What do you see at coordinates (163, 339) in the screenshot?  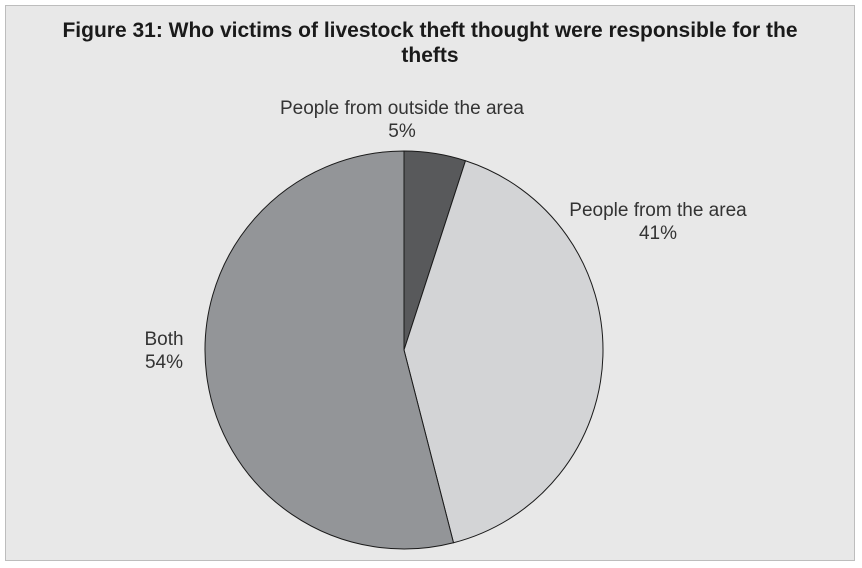 I see `slice-label-both: Both` at bounding box center [163, 339].